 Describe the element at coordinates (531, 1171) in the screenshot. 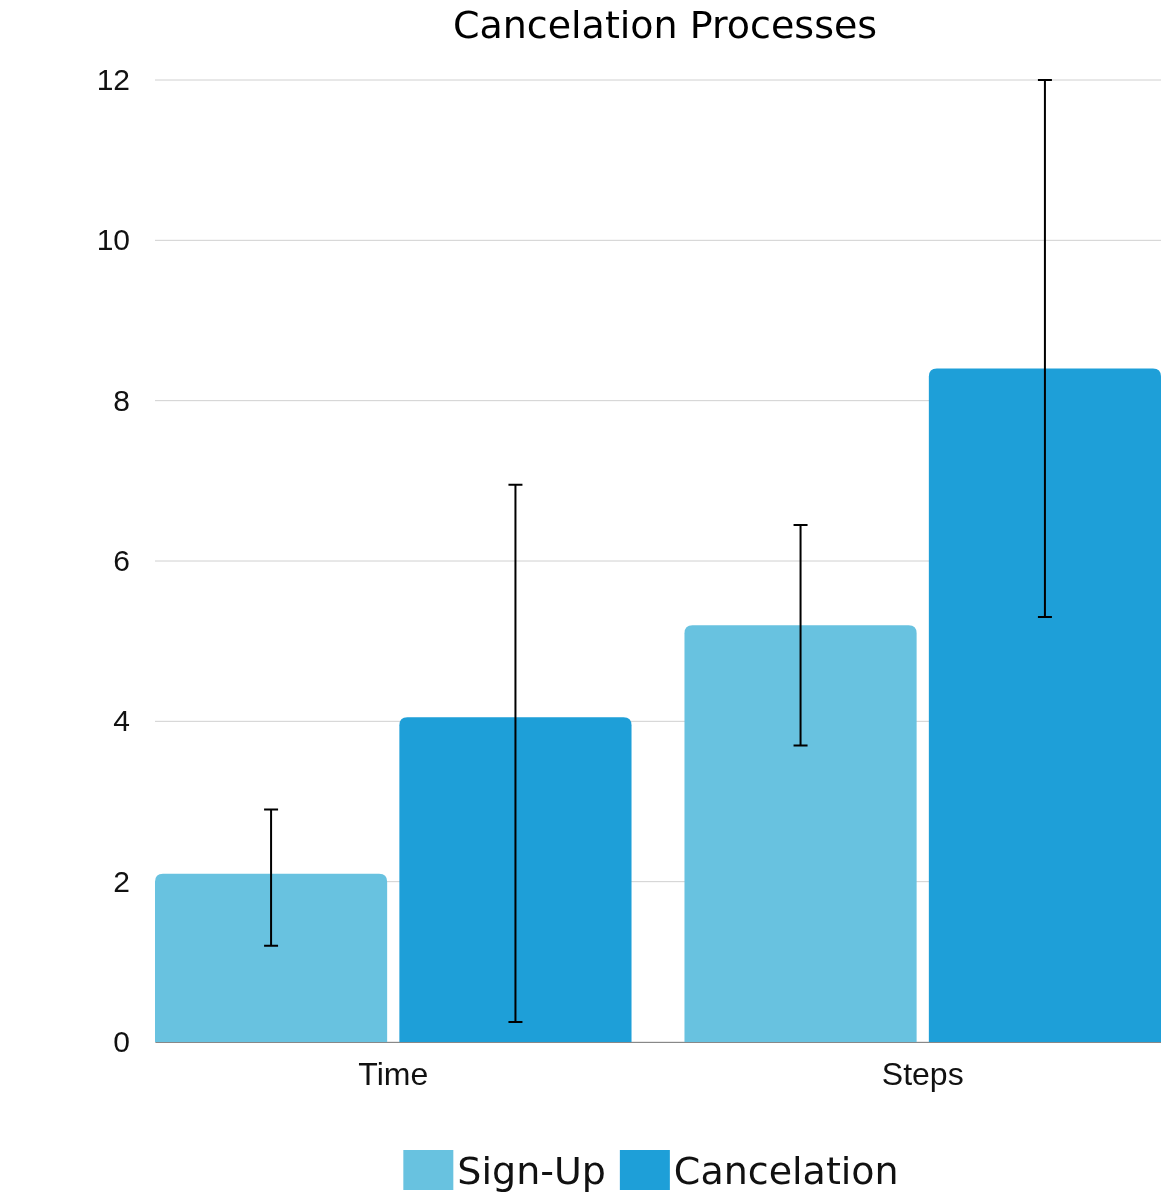

I see `legend-label: Sign-Up` at that location.